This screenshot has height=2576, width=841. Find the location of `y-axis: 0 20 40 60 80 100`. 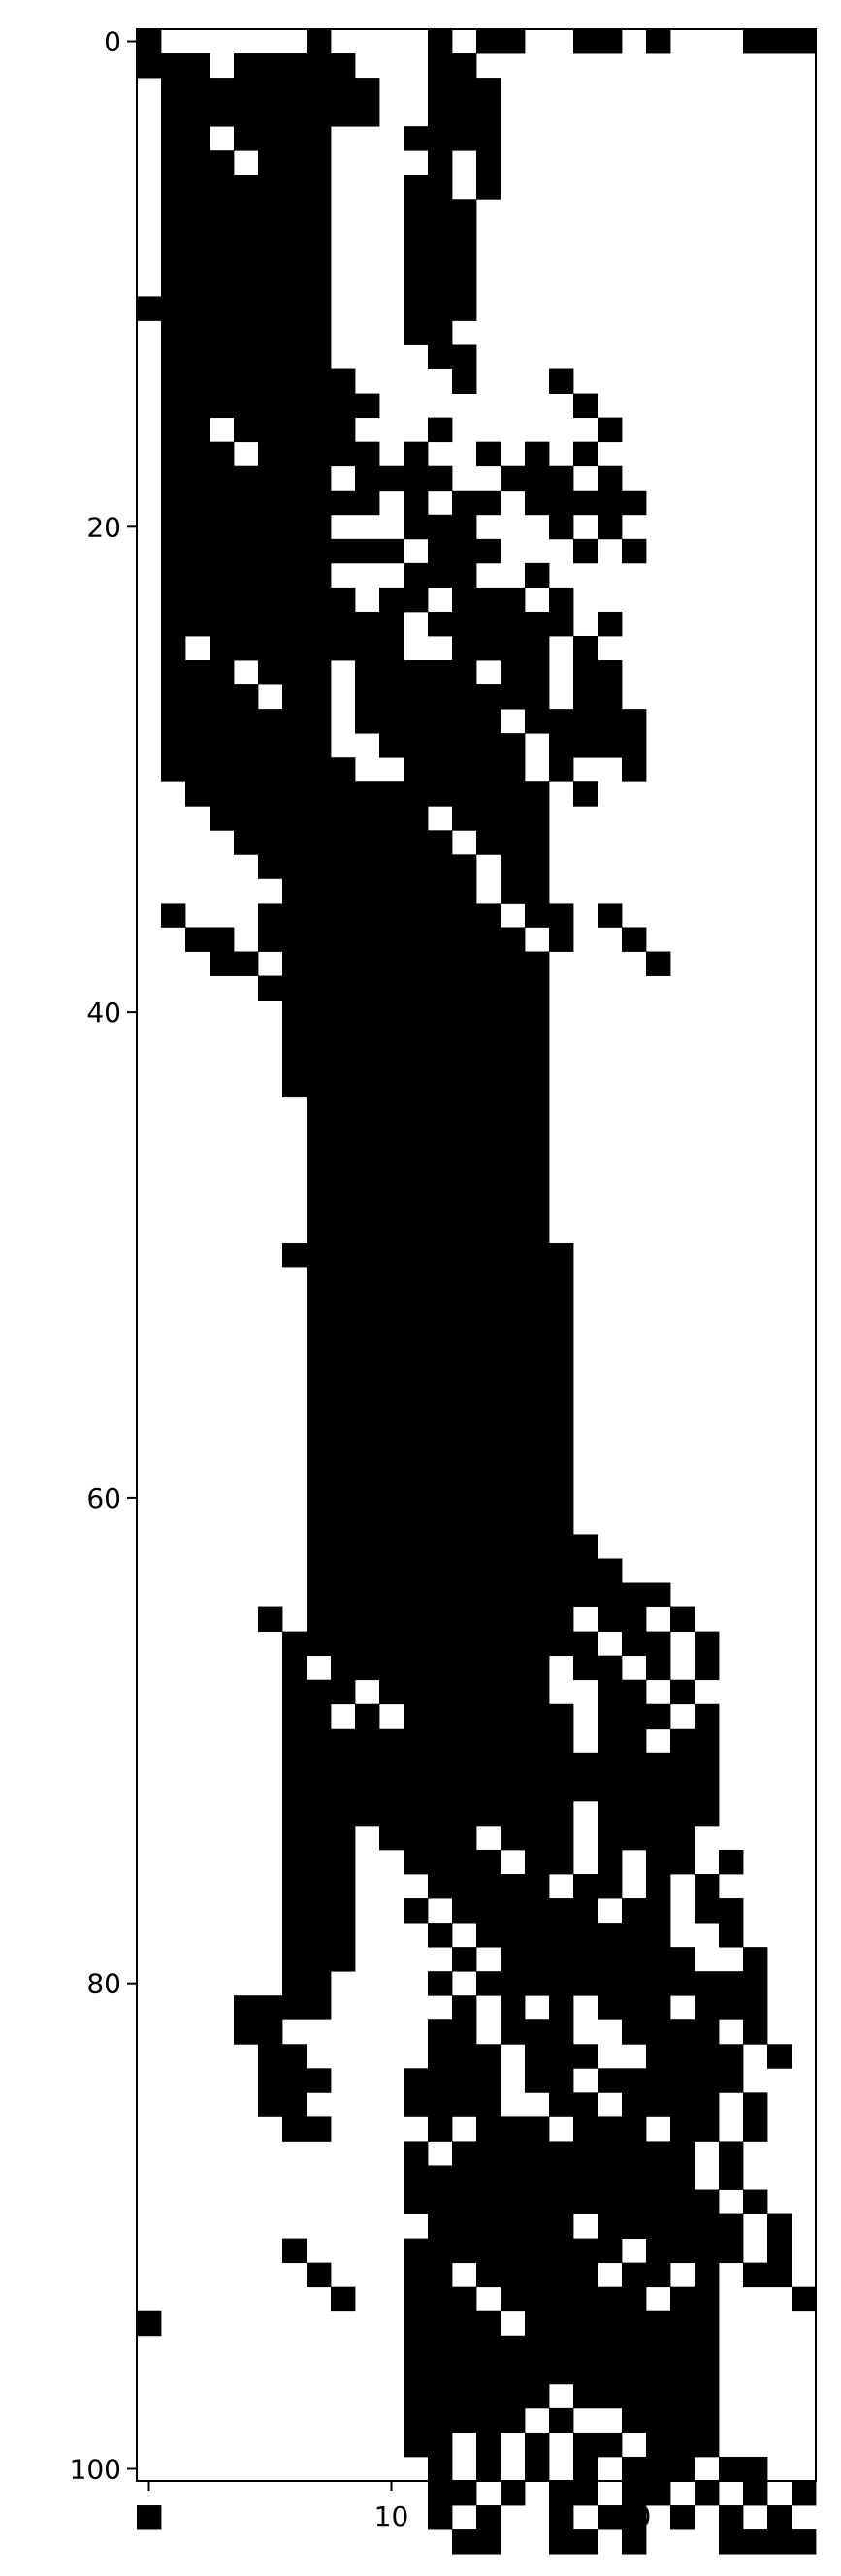

y-axis: 0 20 40 60 80 100 is located at coordinates (103, 1255).